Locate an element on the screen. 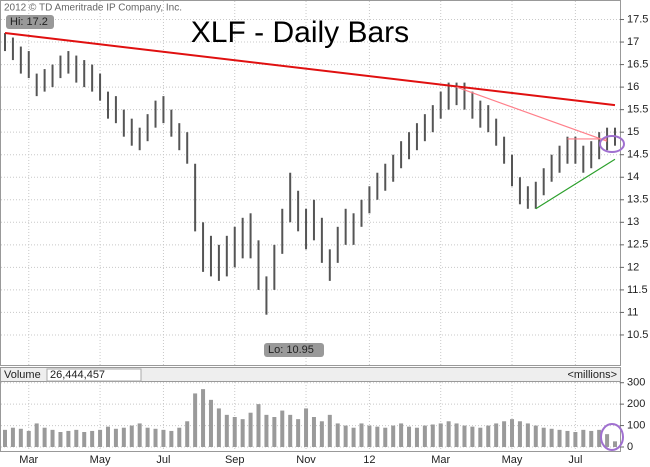 This screenshot has height=467, width=650. volume-header is located at coordinates (310, 374).